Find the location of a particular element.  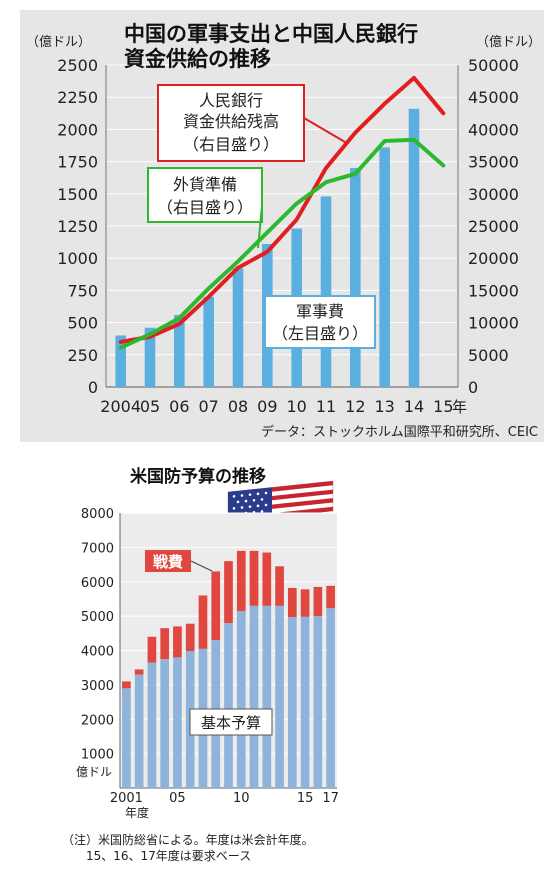

chart1-left-ticks: 0 250 500 750 1000 1250 1500 1750 2000 2250 2500 is located at coordinates (77, 226).